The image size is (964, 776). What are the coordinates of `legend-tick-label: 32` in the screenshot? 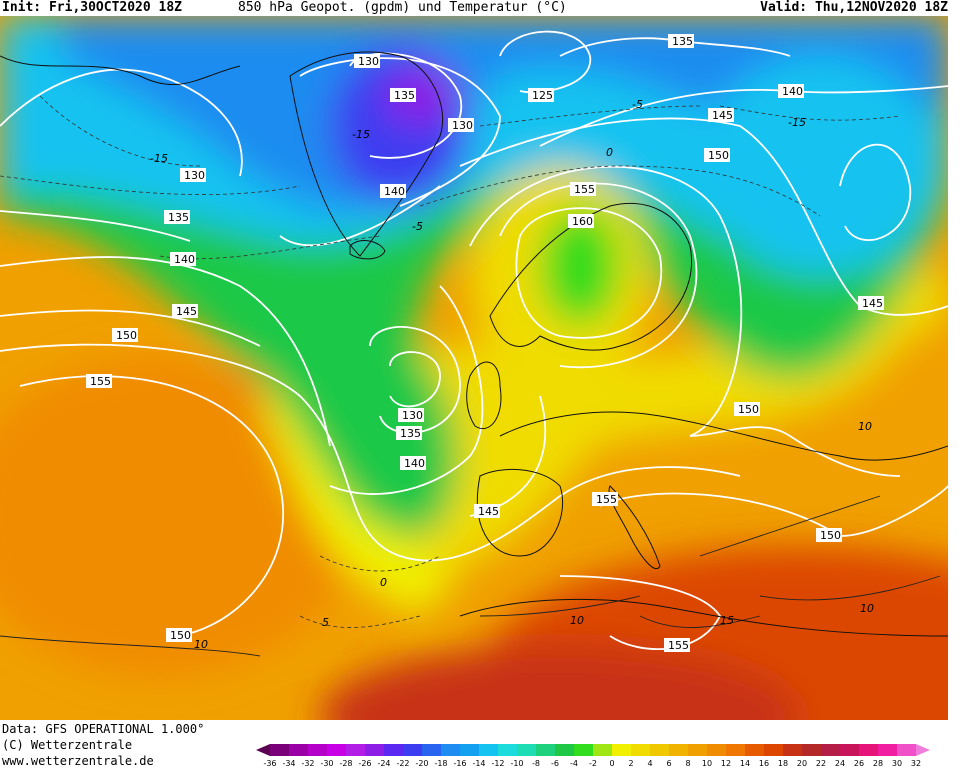 It's located at (916, 763).